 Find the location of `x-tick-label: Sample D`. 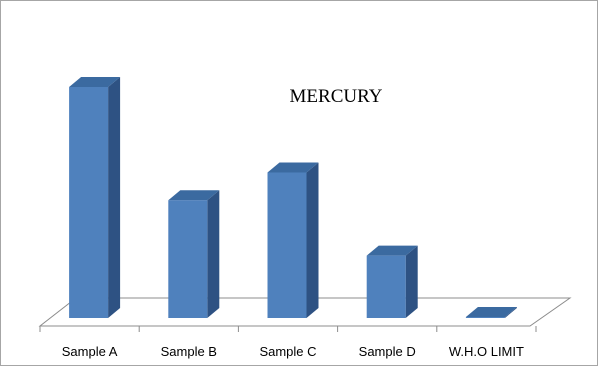

x-tick-label: Sample D is located at coordinates (387, 351).